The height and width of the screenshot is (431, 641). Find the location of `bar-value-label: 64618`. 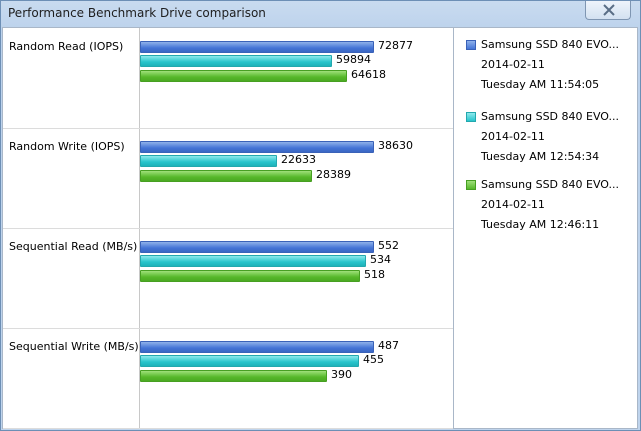

bar-value-label: 64618 is located at coordinates (368, 74).